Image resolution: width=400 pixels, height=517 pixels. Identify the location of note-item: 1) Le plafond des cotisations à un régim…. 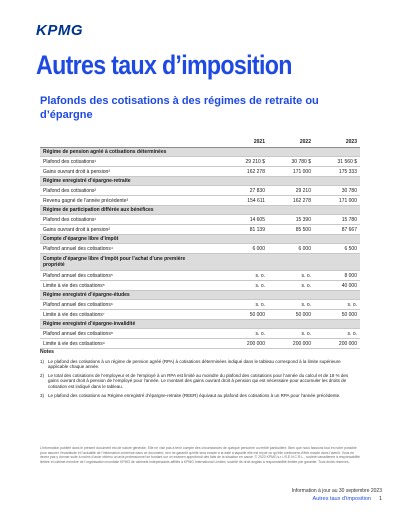
(200, 364).